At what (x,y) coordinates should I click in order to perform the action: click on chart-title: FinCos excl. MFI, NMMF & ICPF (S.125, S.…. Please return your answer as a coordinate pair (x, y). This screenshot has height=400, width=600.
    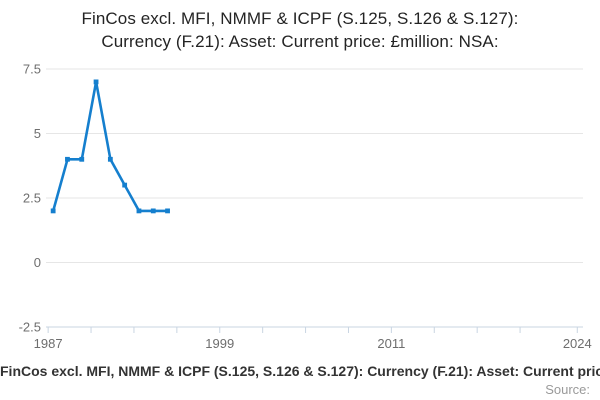
    Looking at the image, I should click on (300, 30).